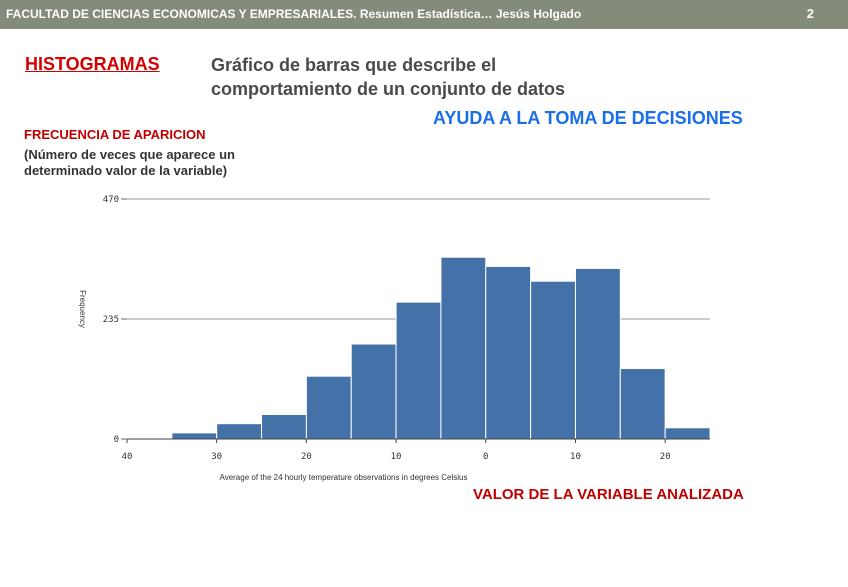 This screenshot has height=587, width=848. I want to click on subtitle-line-1: Gráfico de barras que describe el, so click(354, 65).